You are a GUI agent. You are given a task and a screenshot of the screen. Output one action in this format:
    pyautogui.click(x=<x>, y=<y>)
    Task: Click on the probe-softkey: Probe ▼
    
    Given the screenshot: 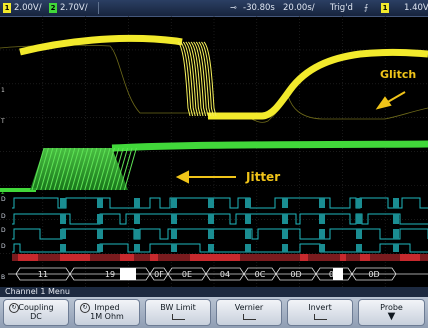 What is the action you would take?
    pyautogui.click(x=391, y=312)
    